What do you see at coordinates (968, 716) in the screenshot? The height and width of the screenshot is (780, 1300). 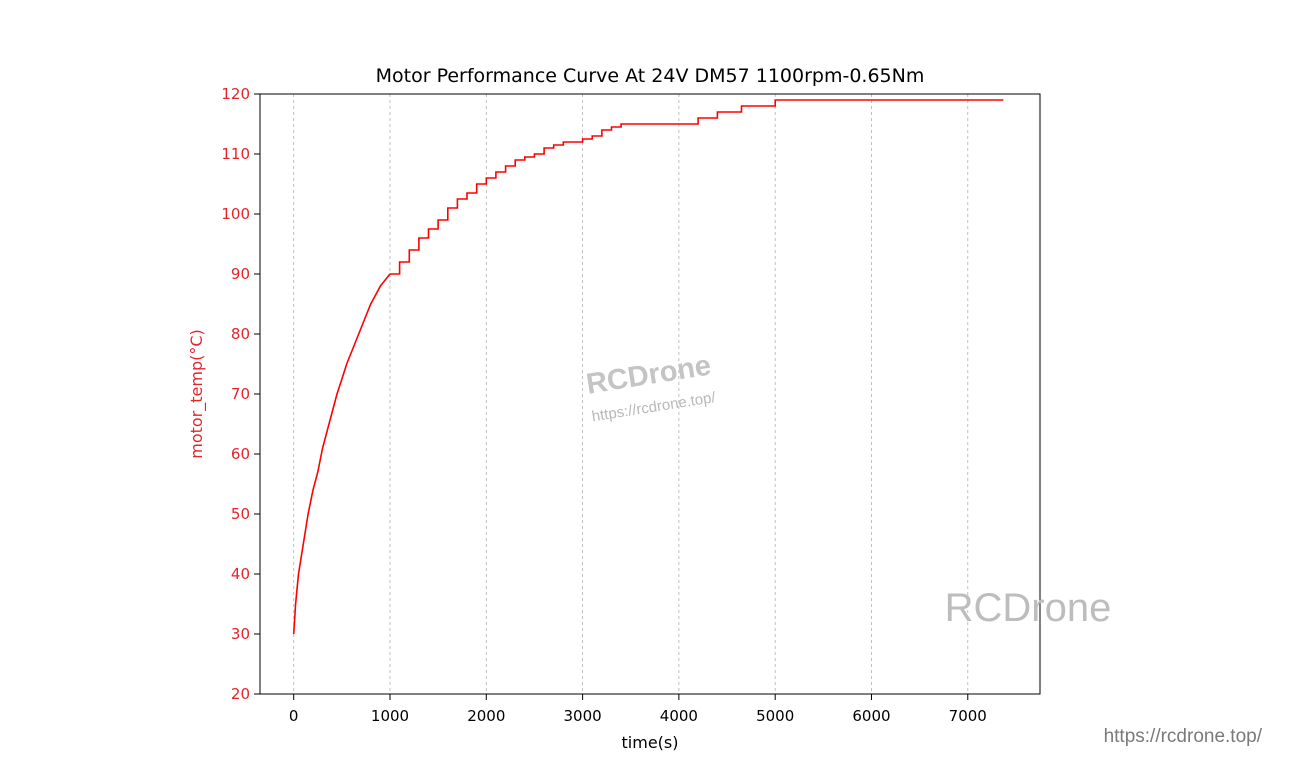 I see `x-tick-label: 7000` at bounding box center [968, 716].